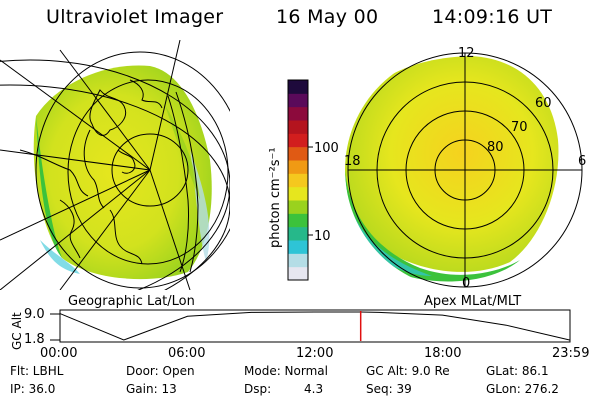 The height and width of the screenshot is (400, 600). Describe the element at coordinates (286, 371) in the screenshot. I see `status-mode: Mode: Normal` at that location.